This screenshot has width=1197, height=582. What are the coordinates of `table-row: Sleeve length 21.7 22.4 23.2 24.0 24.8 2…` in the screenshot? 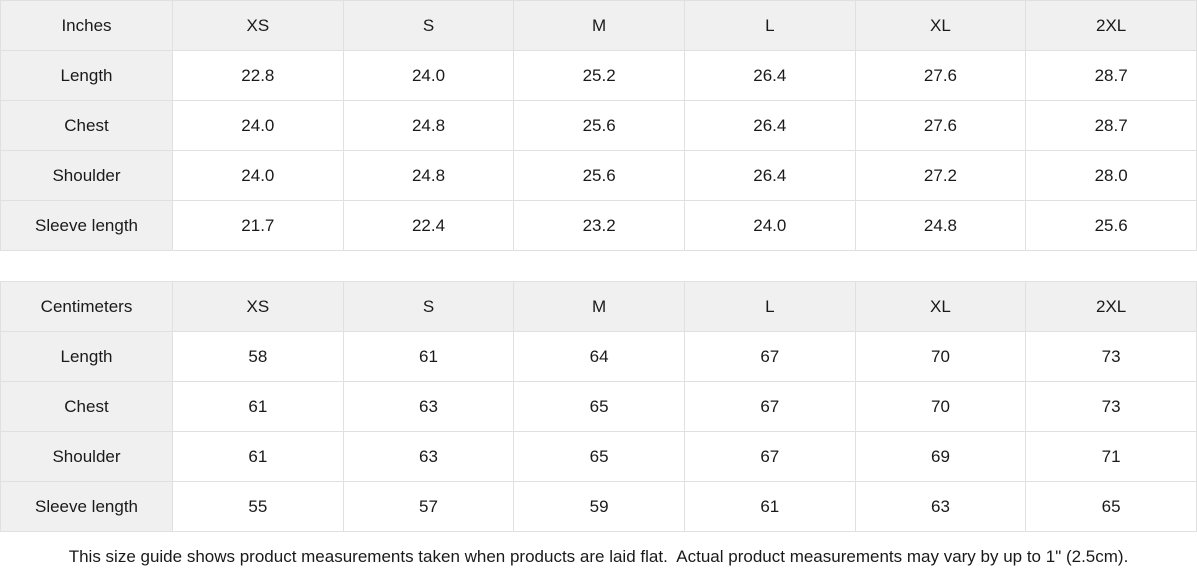 It's located at (598, 225).